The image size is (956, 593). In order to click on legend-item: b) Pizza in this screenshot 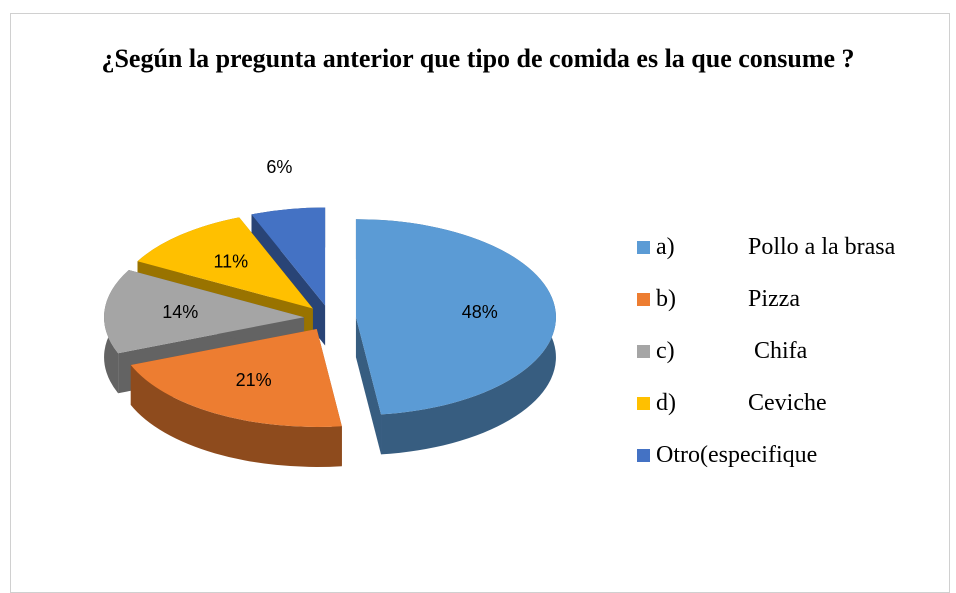, I will do `click(766, 310)`.